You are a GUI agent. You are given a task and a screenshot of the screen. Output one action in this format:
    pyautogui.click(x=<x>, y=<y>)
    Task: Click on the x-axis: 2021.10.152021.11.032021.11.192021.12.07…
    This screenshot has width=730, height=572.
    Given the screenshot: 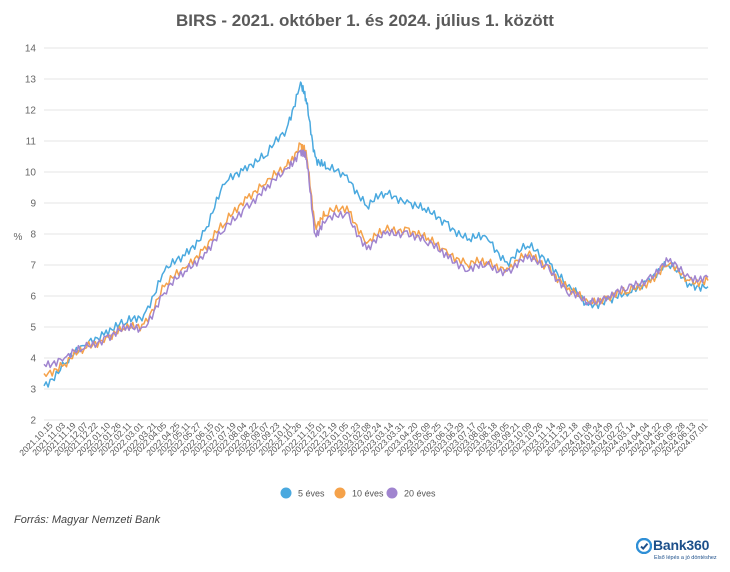 What is the action you would take?
    pyautogui.click(x=363, y=439)
    